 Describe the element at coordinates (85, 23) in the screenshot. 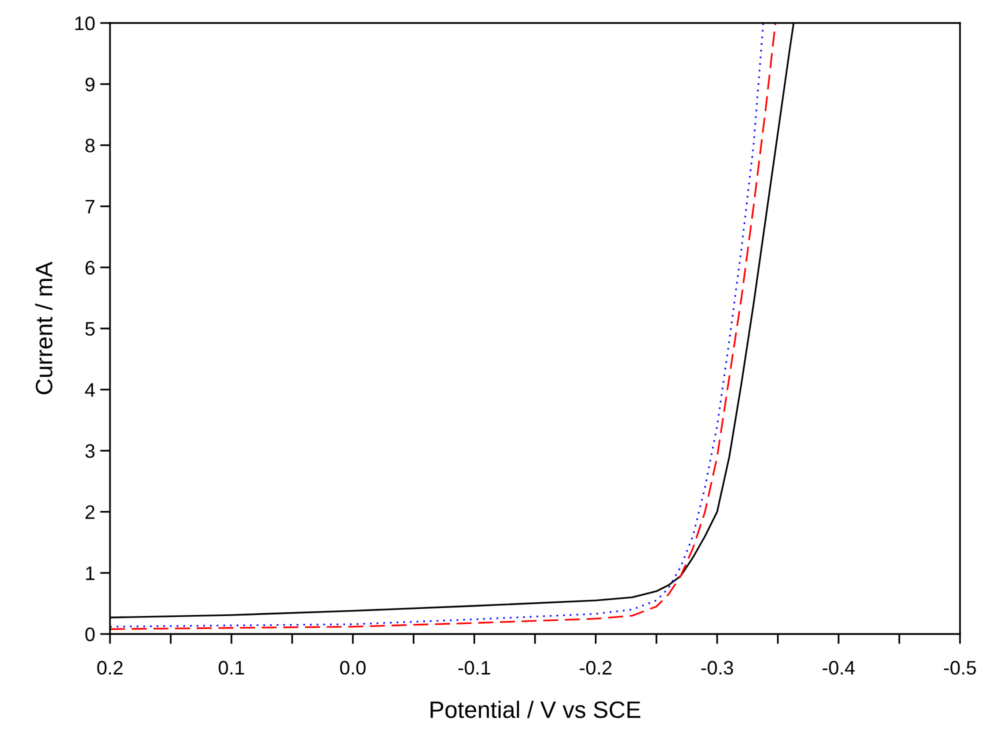

I see `y-tick-label: 10` at that location.